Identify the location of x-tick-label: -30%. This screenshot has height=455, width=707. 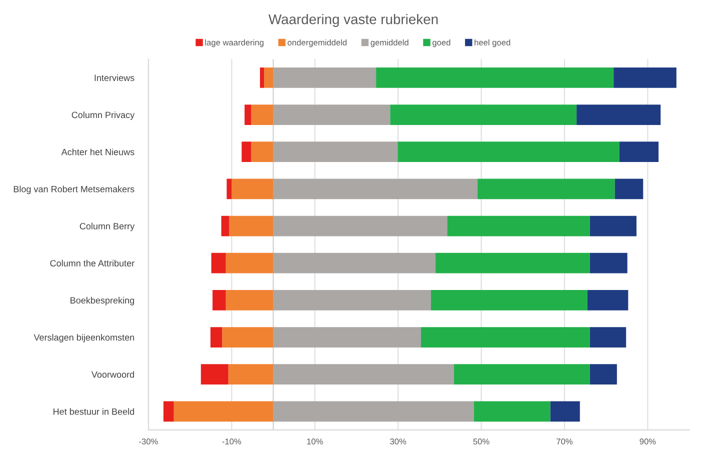
(148, 441).